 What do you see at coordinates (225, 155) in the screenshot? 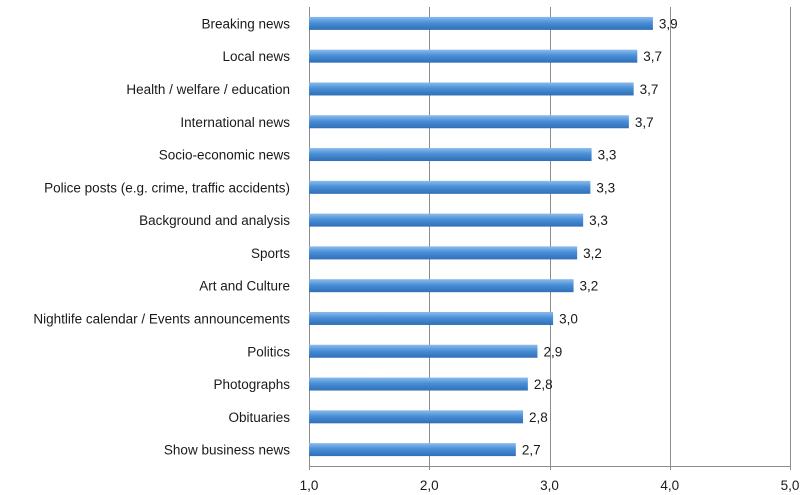
I see `category-label: Socio-economic news` at bounding box center [225, 155].